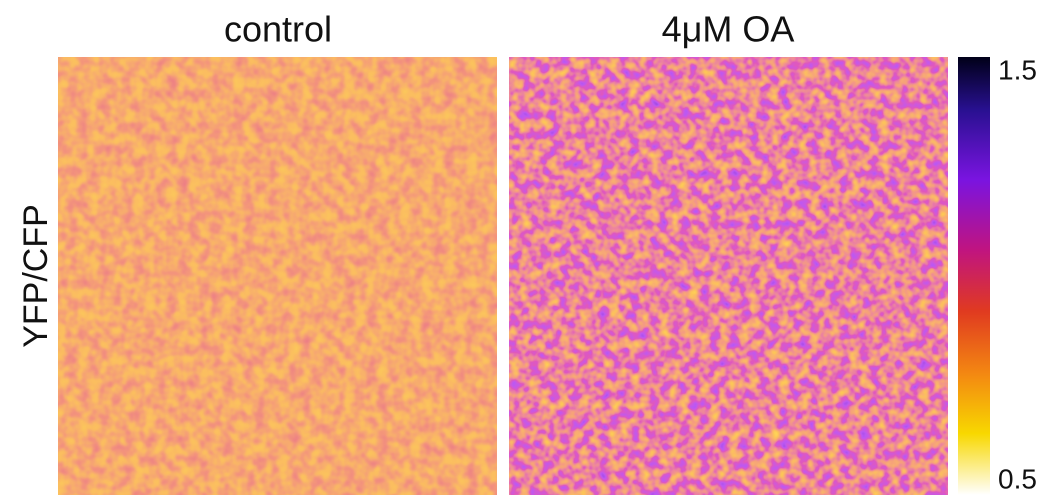 The width and height of the screenshot is (1055, 499). What do you see at coordinates (728, 29) in the screenshot?
I see `panel-title: 4μM OA` at bounding box center [728, 29].